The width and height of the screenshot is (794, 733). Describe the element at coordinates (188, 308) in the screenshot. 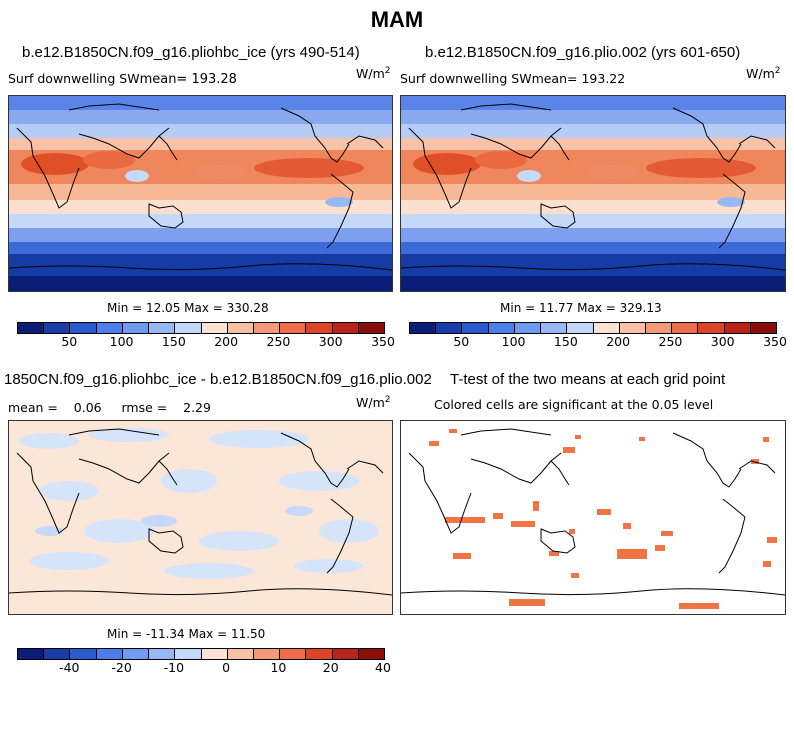

I see `panel-a-minmax: Min = 12.05 Max = 330.28` at that location.